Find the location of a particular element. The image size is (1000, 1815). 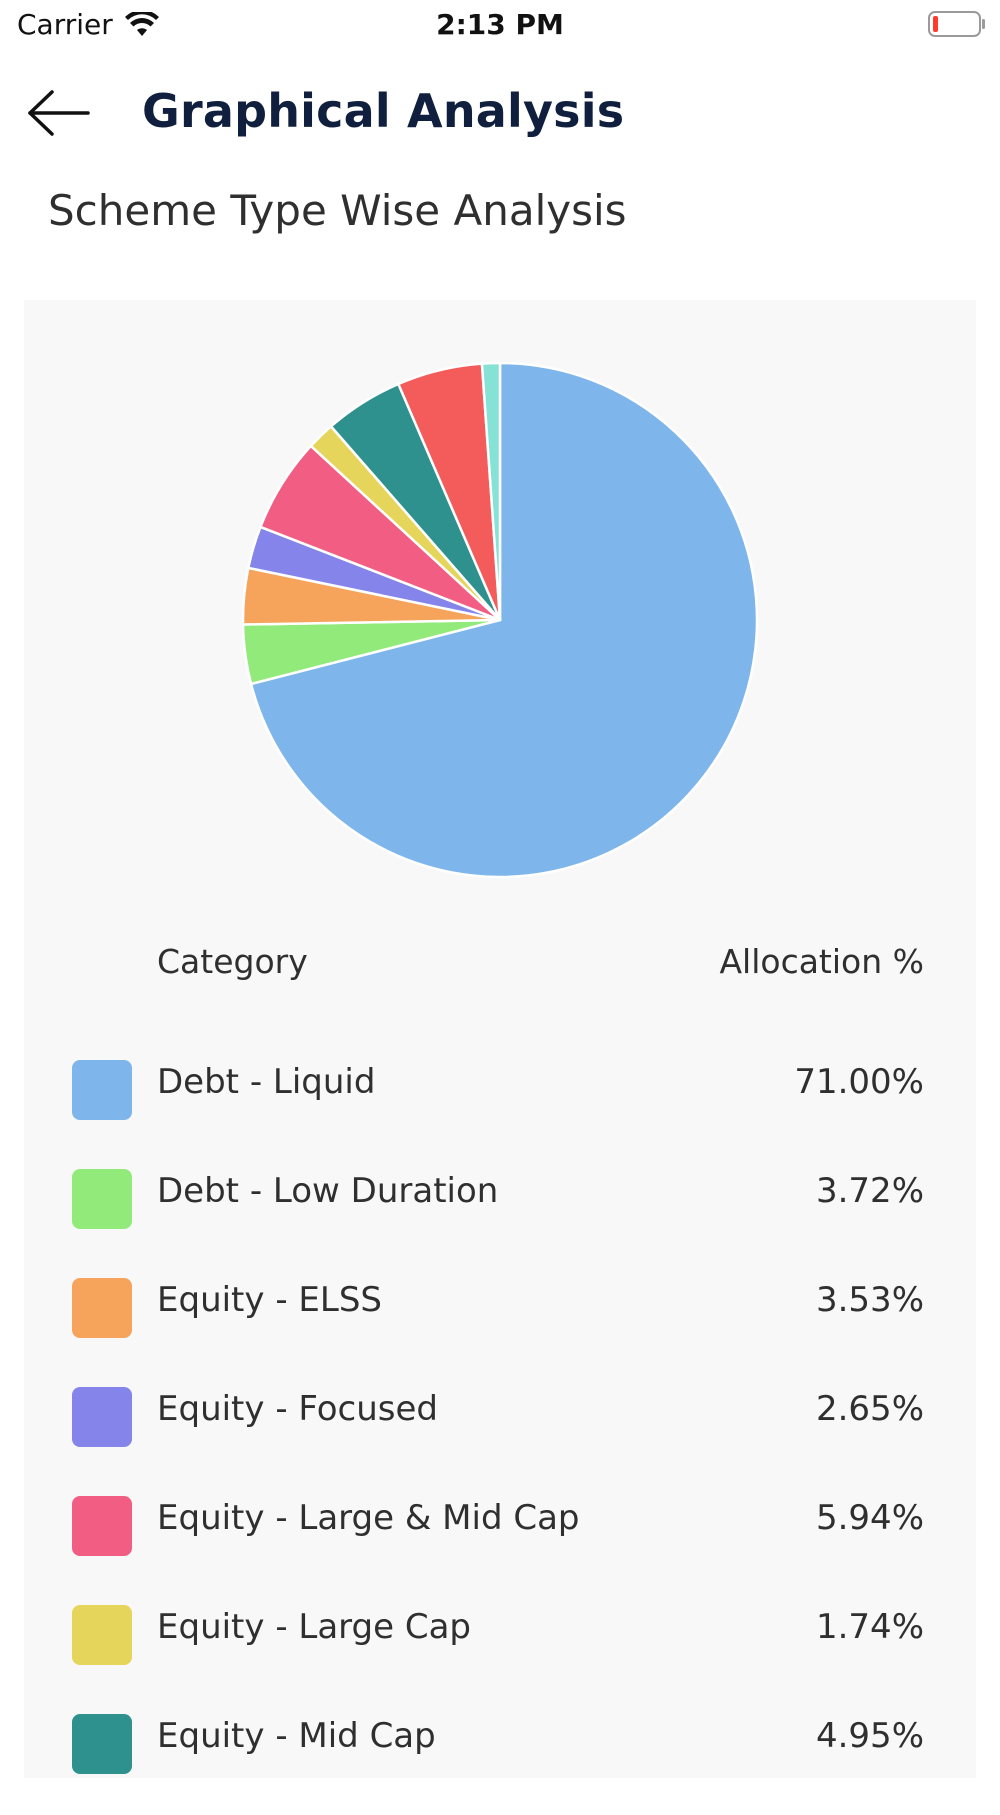

legend-value: 71.00% is located at coordinates (859, 1082).